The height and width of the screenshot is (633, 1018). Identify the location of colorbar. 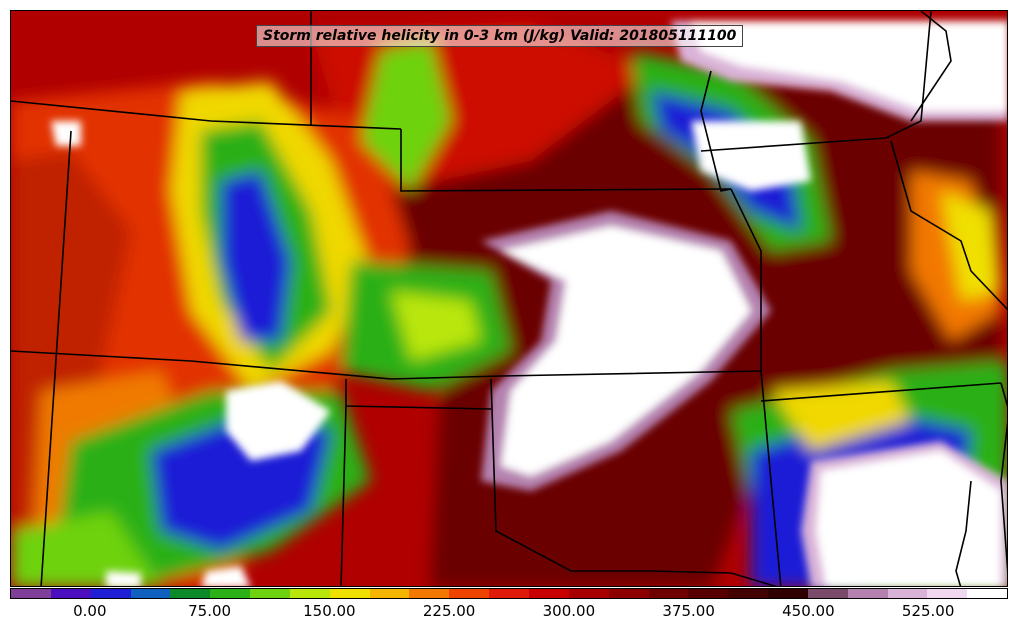
(509, 593).